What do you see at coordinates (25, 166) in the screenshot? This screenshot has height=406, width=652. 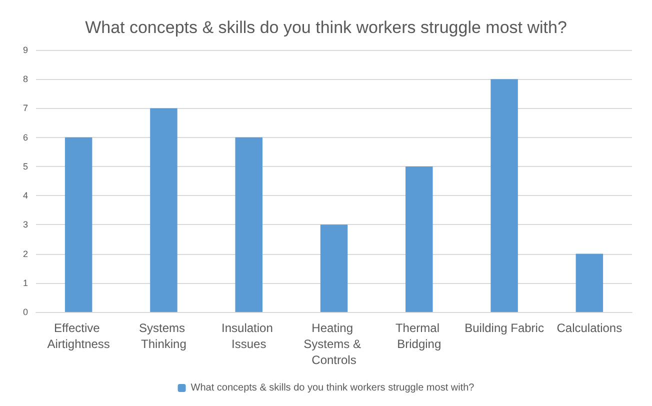 I see `y-tick-label: 5` at bounding box center [25, 166].